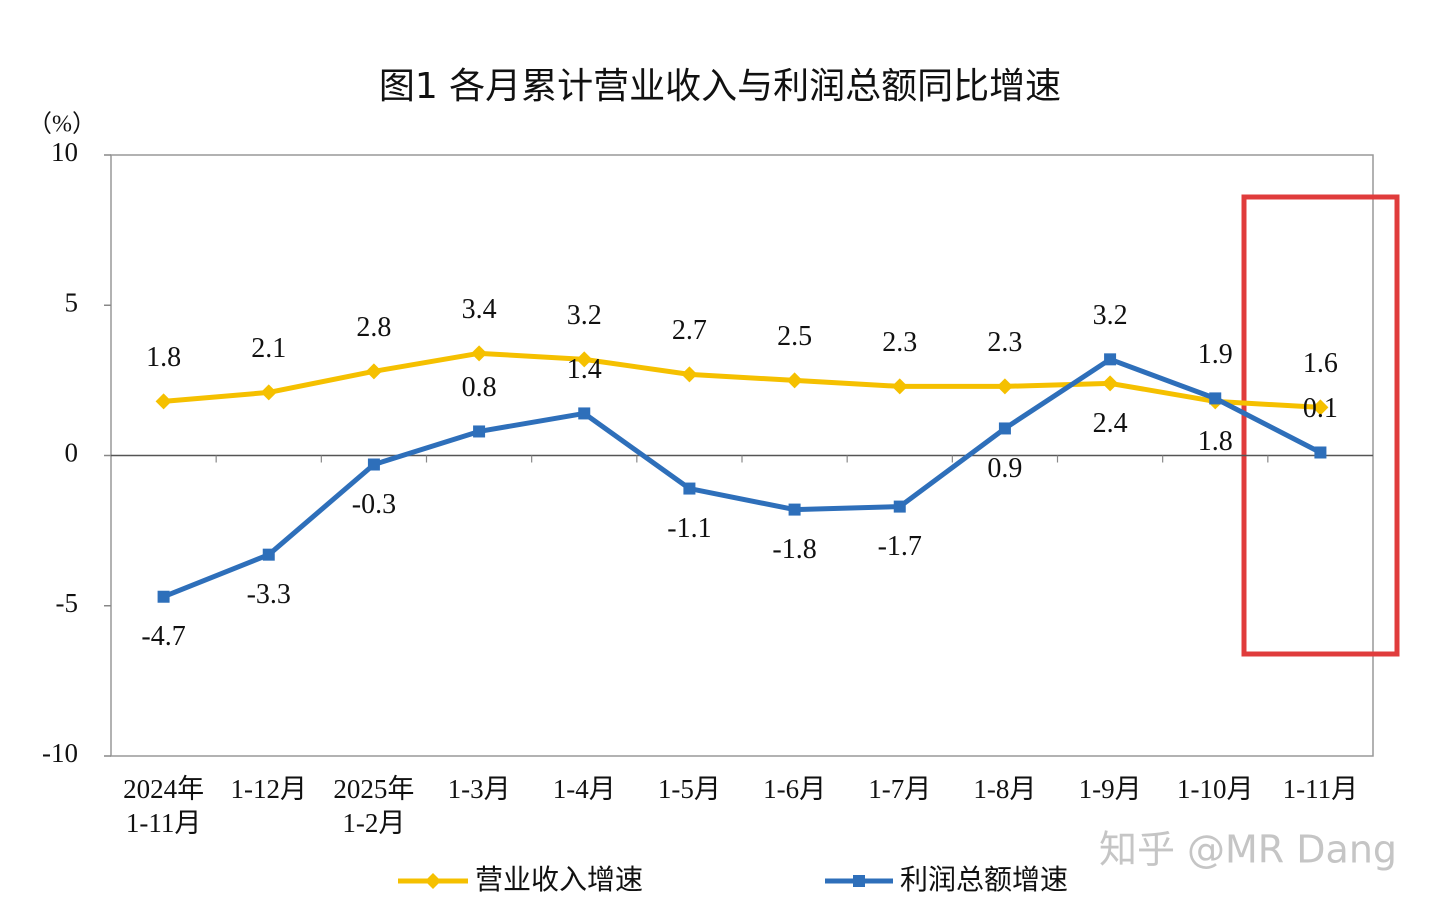 The height and width of the screenshot is (917, 1440). What do you see at coordinates (269, 789) in the screenshot?
I see `x-tick-label: 1-12月` at bounding box center [269, 789].